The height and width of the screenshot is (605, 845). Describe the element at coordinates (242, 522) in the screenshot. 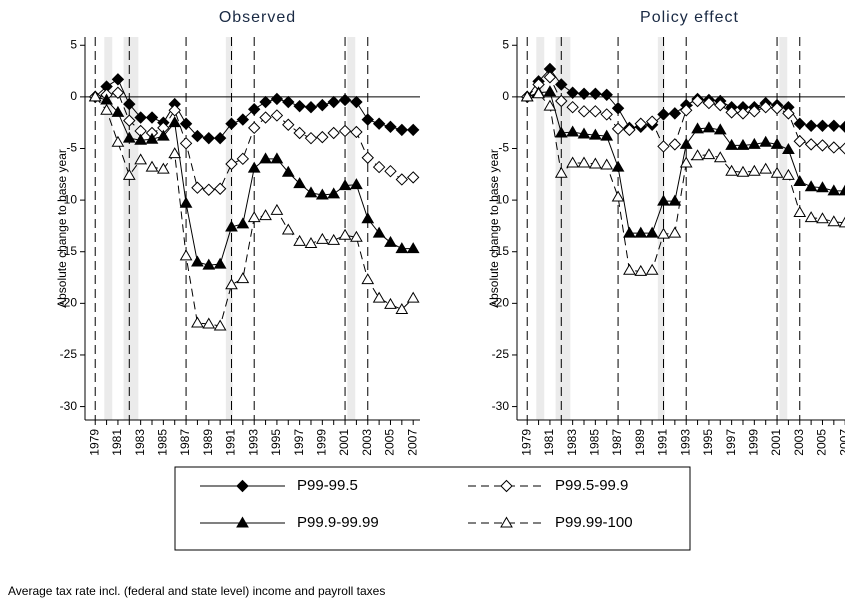

I see `legend-marker` at that location.